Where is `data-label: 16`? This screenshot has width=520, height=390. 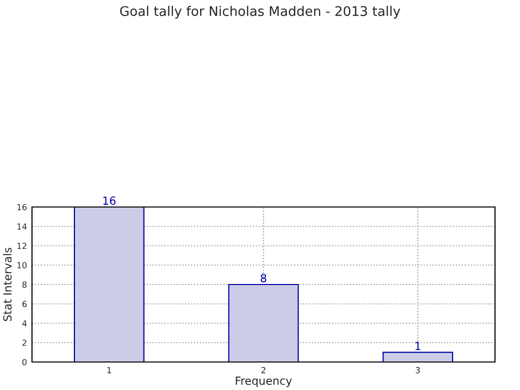 data-label: 16 is located at coordinates (109, 200).